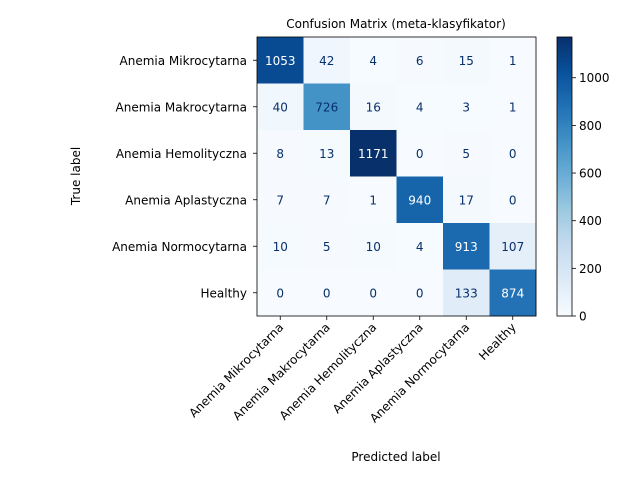  I want to click on cell-value-label: 940, so click(419, 200).